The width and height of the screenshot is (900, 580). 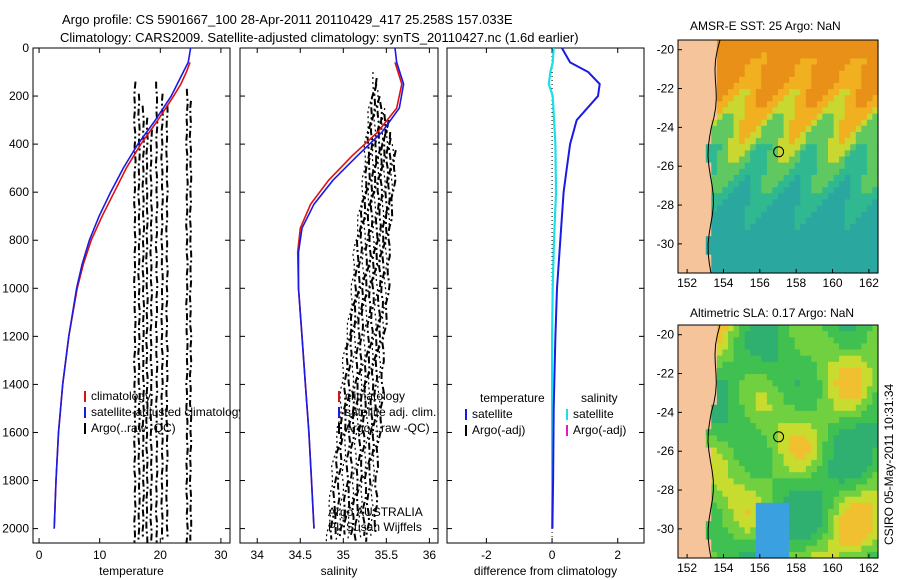 I want to click on x-tick-label-2: -2, so click(x=486, y=555).